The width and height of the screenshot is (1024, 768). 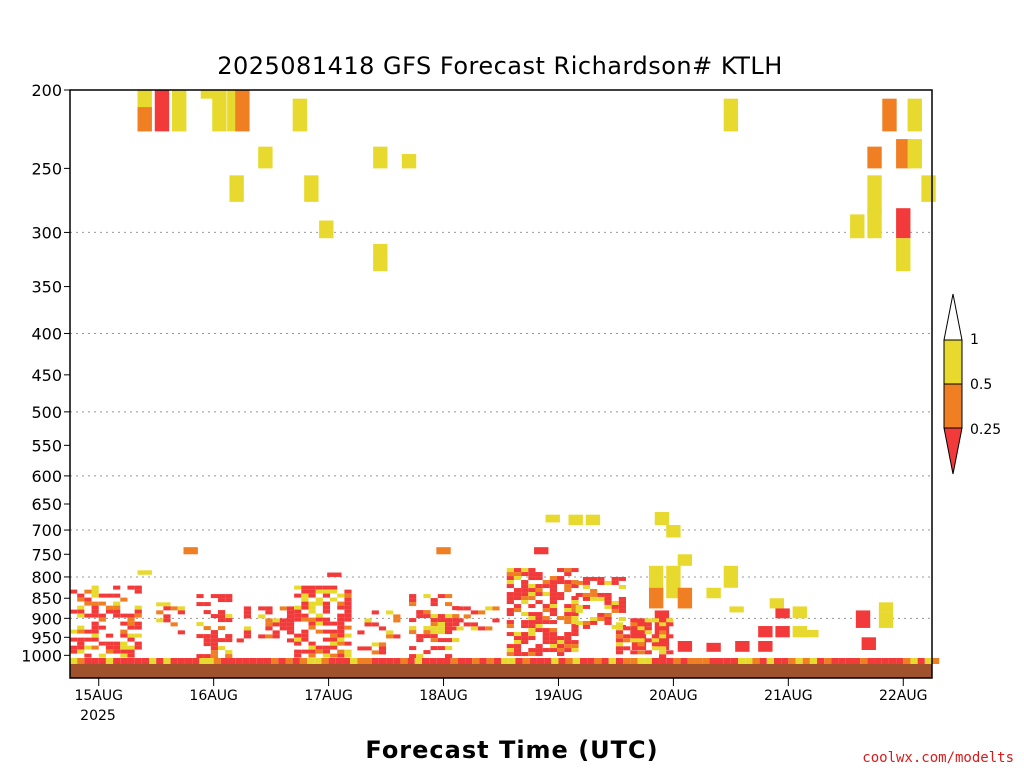 I want to click on y-tick-label: 550, so click(x=46, y=445).